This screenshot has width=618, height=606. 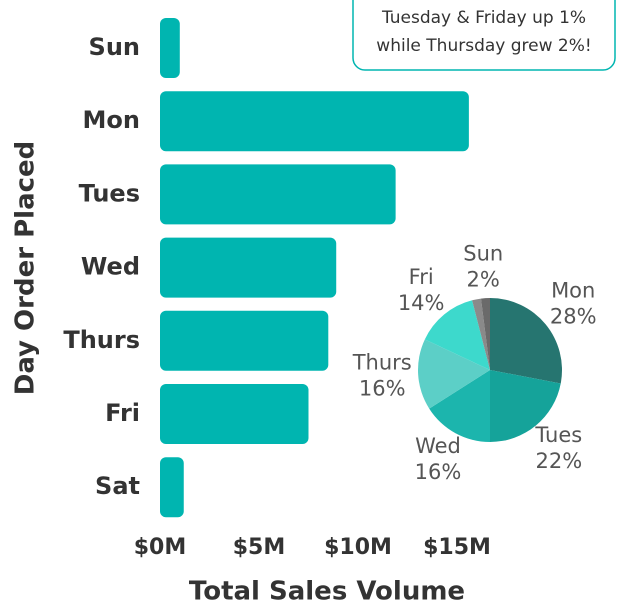 I want to click on pie-label: Mon, so click(x=573, y=291).